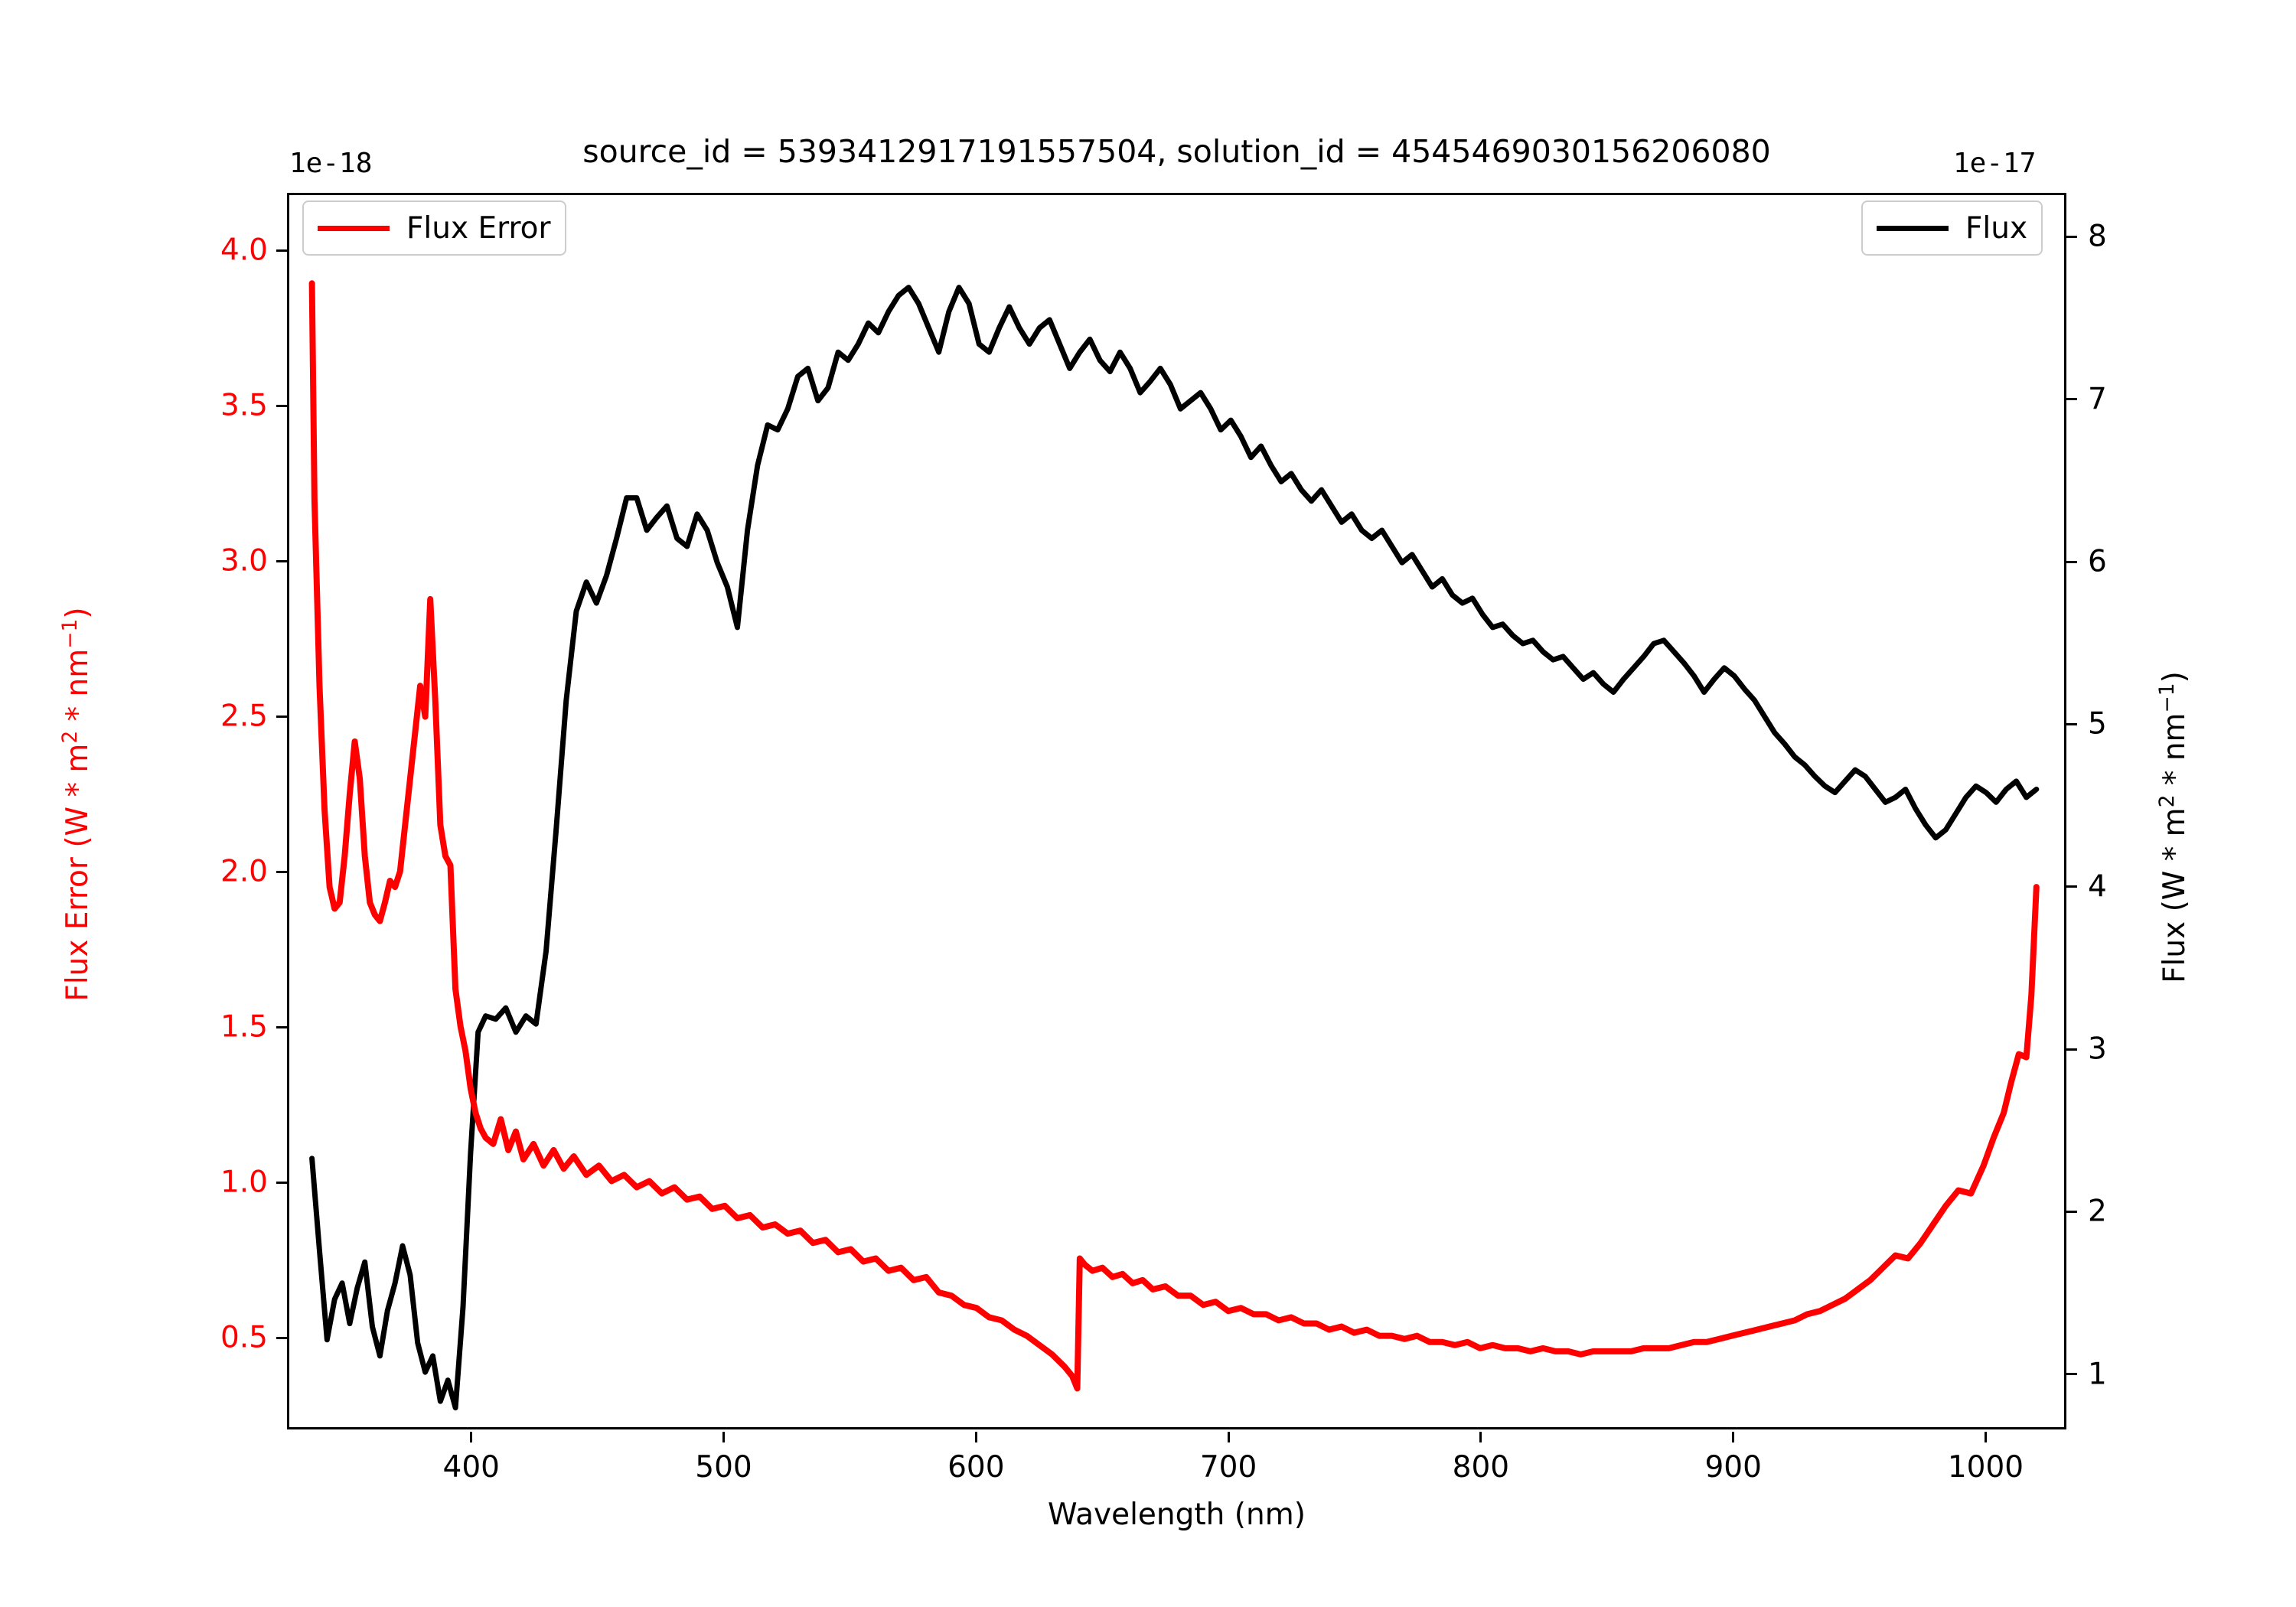 The image size is (2296, 1607). I want to click on y-right-axis-title-text2: * nm, so click(2174, 753).